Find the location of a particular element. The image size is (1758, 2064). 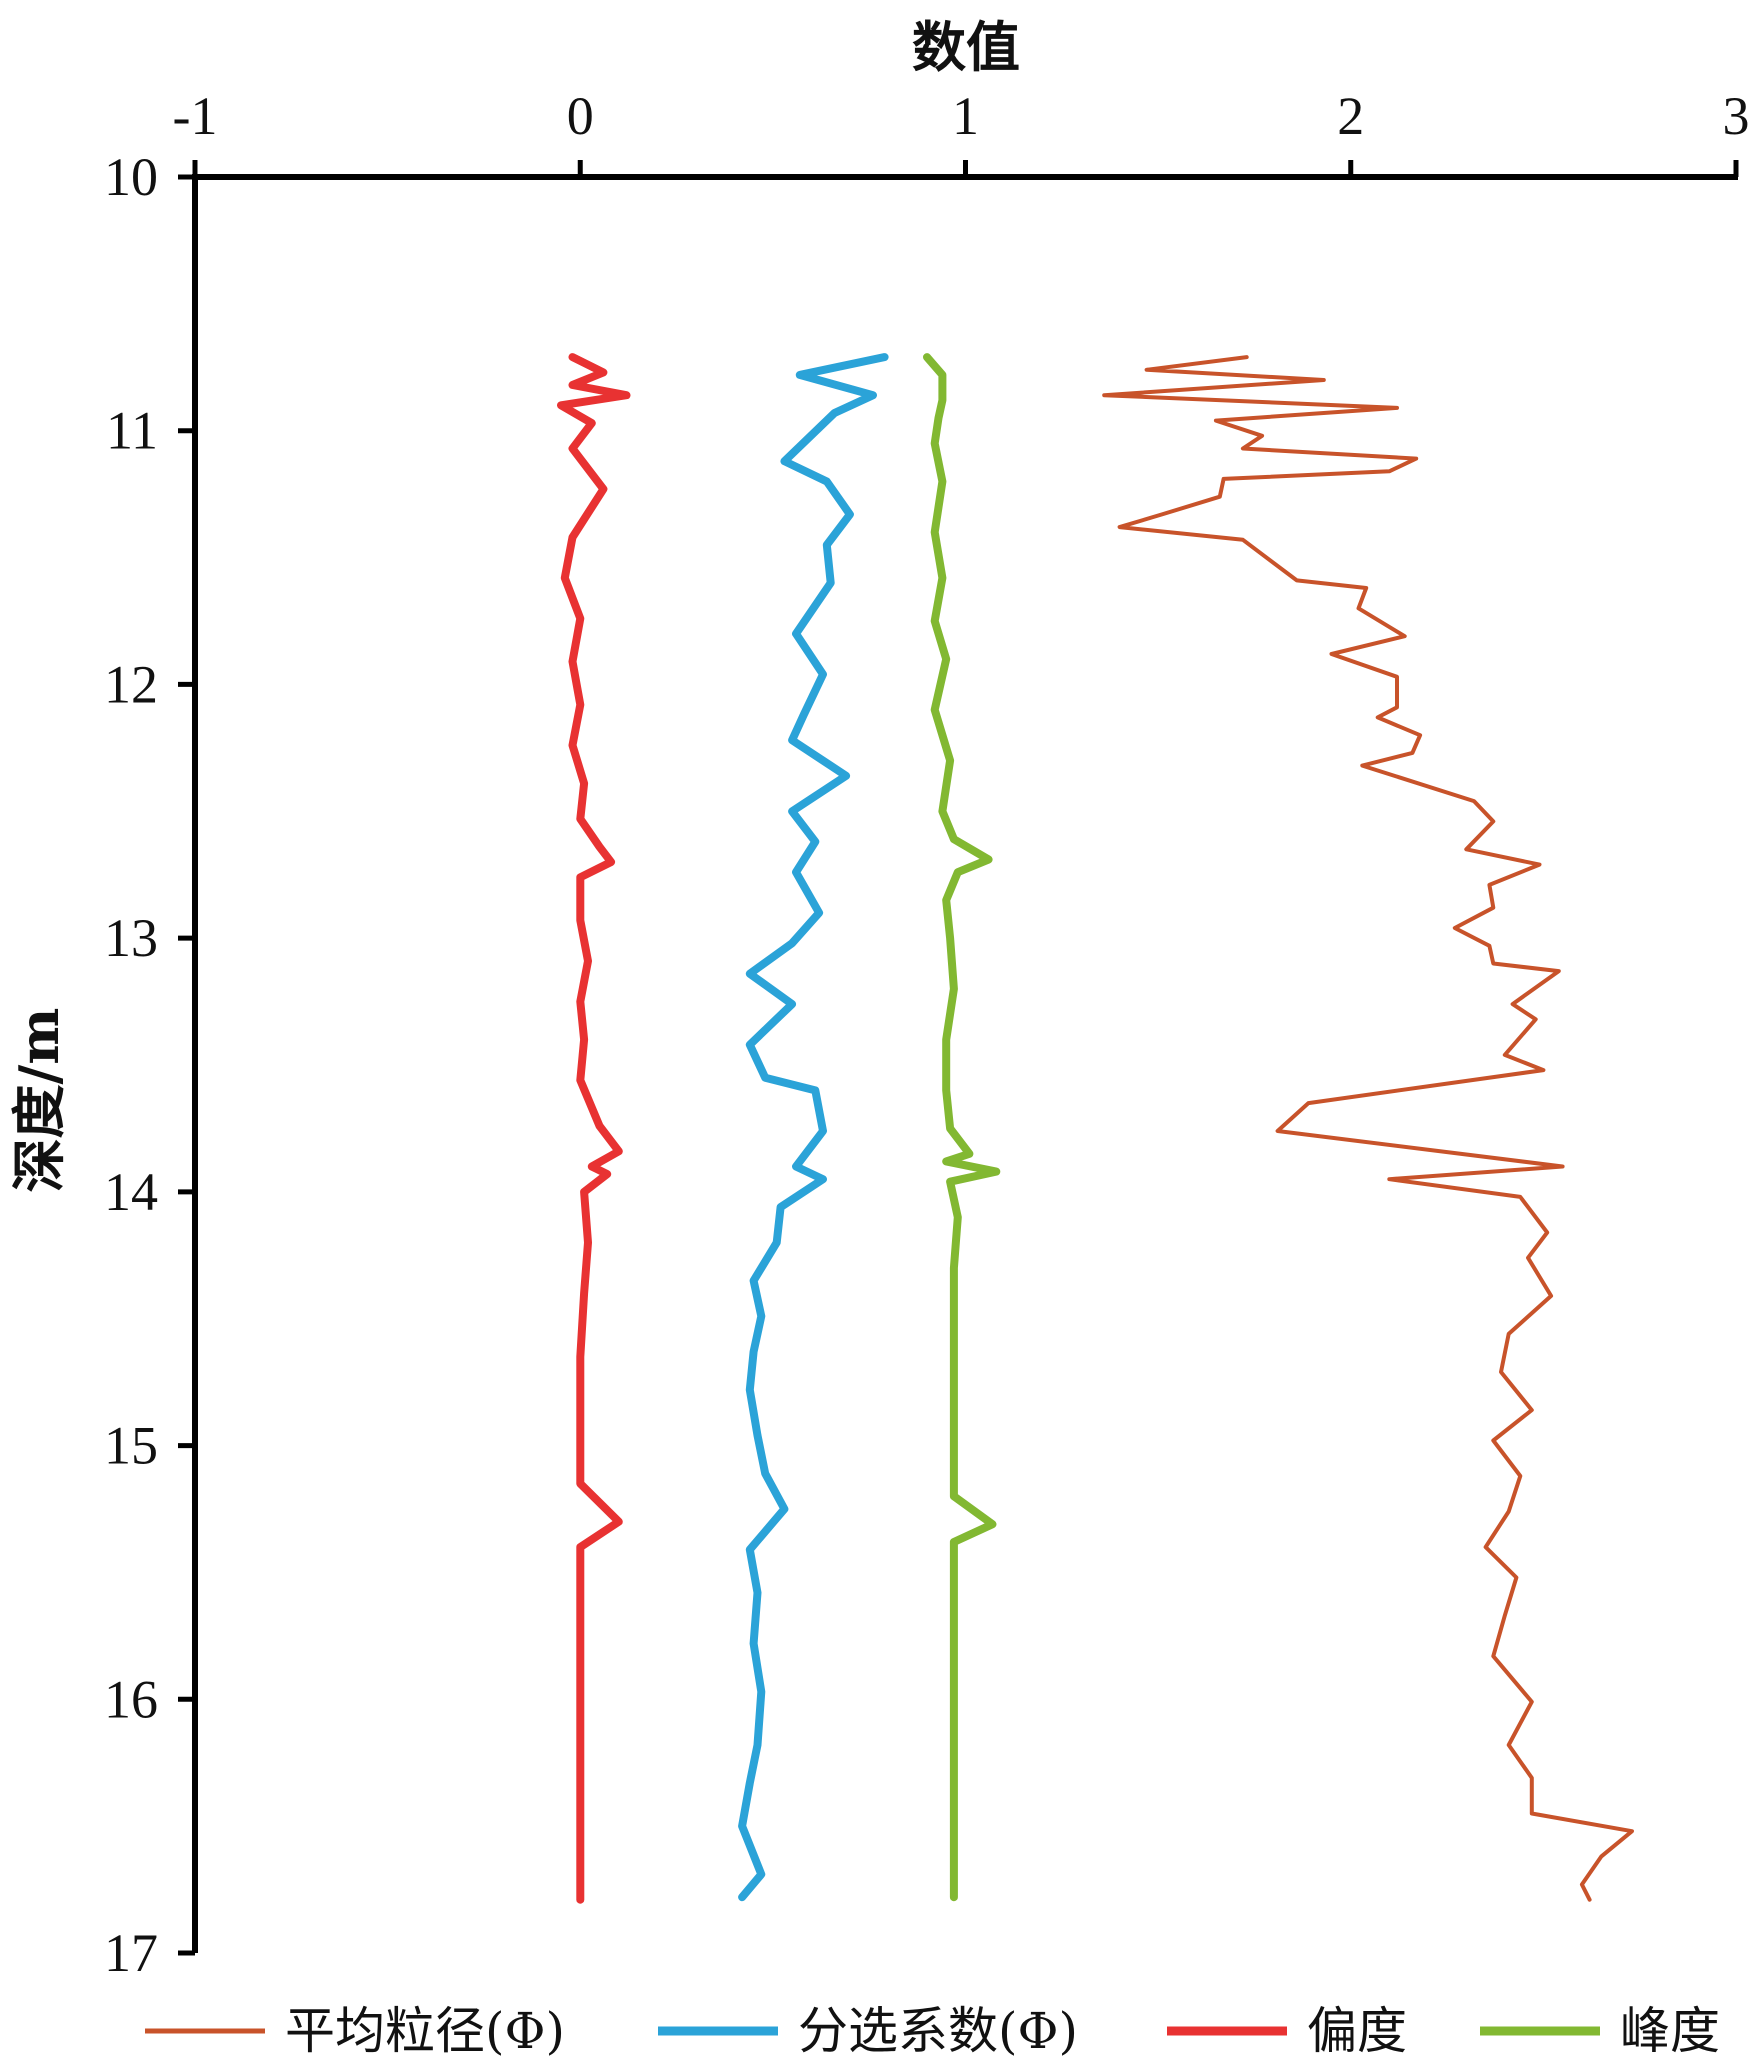

y-tick-label-2: 12 is located at coordinates (131, 684).